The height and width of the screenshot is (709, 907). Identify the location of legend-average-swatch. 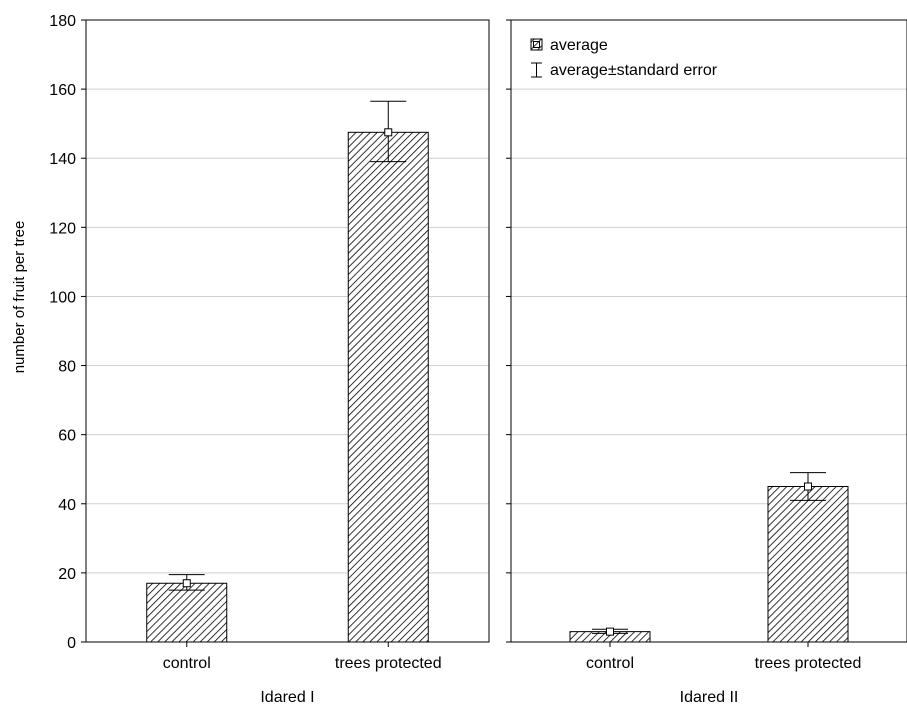
(536, 44).